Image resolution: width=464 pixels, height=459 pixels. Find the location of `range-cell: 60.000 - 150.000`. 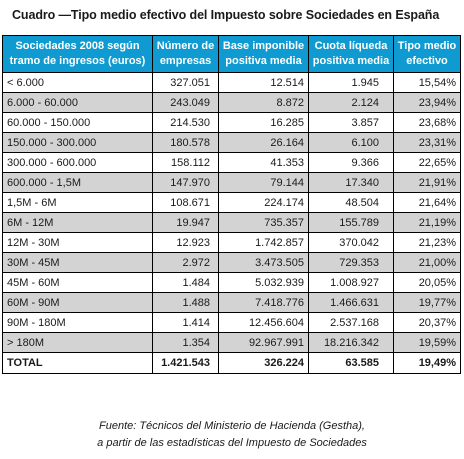

range-cell: 60.000 - 150.000 is located at coordinates (77, 122).